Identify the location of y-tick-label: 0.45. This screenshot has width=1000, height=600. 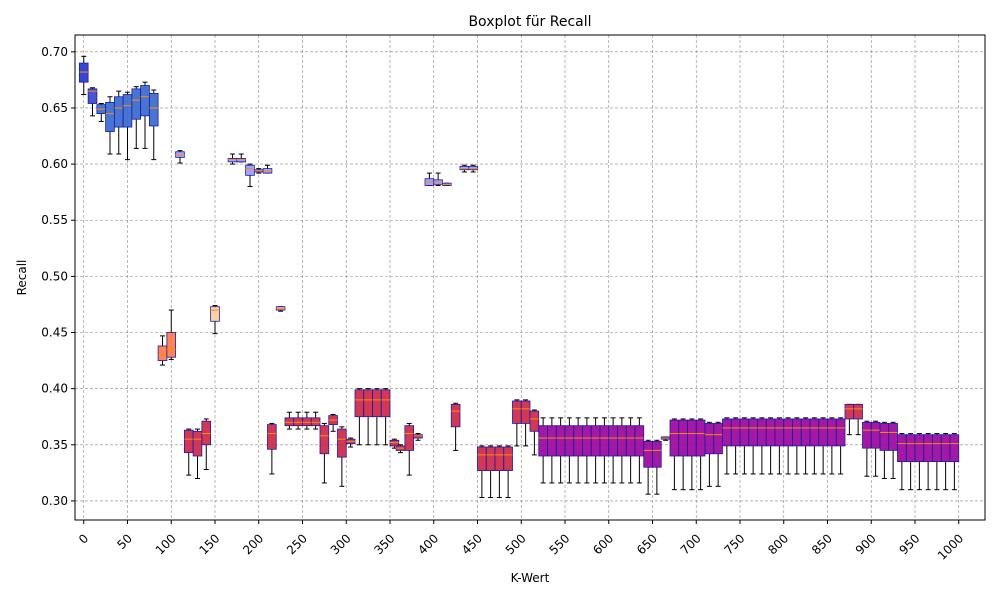
(54, 333).